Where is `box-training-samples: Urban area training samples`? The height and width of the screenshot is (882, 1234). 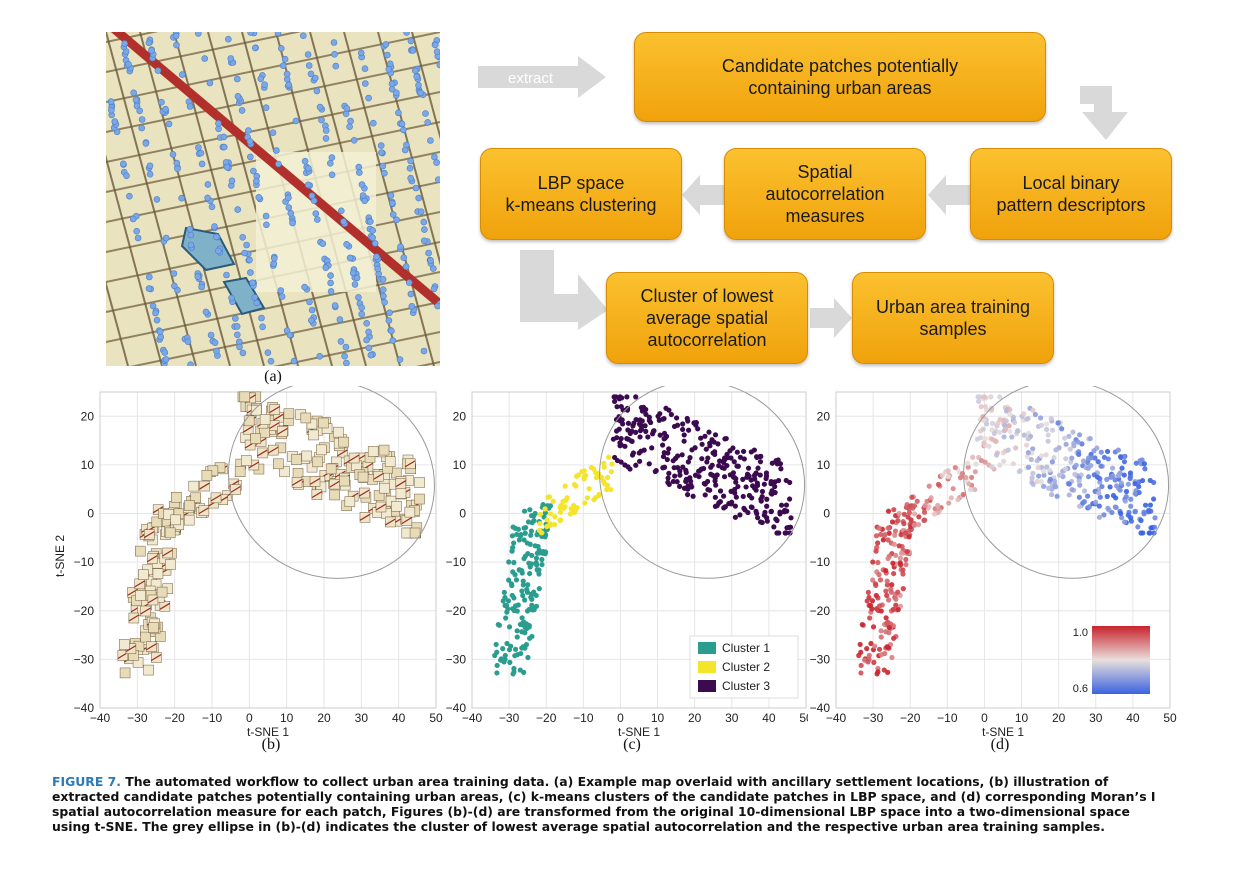 box-training-samples: Urban area training samples is located at coordinates (953, 318).